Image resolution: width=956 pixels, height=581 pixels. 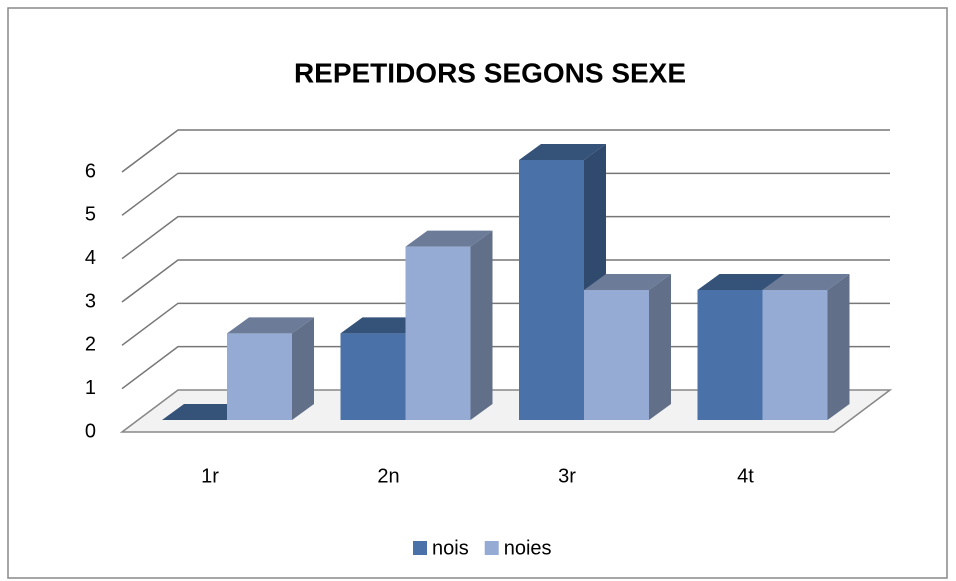 I want to click on x-tick-label: 2n, so click(x=388, y=476).